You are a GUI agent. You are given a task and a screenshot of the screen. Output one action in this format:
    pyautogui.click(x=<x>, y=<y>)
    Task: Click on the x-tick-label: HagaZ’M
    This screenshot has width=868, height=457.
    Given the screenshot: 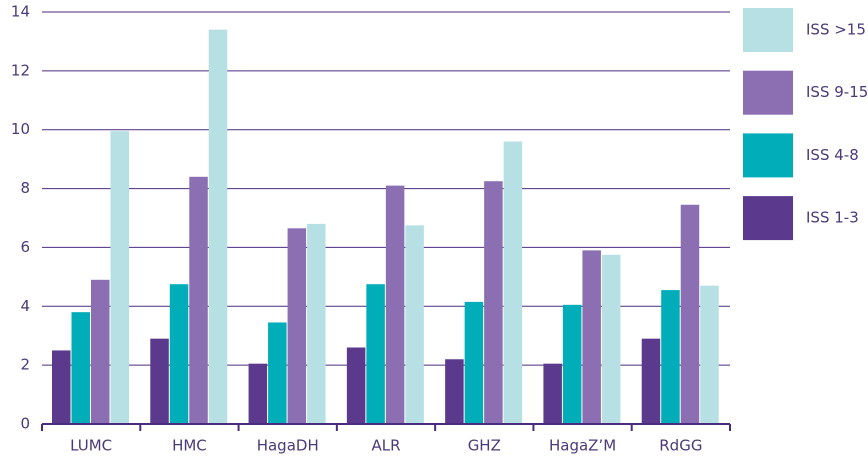 What is the action you would take?
    pyautogui.click(x=582, y=446)
    